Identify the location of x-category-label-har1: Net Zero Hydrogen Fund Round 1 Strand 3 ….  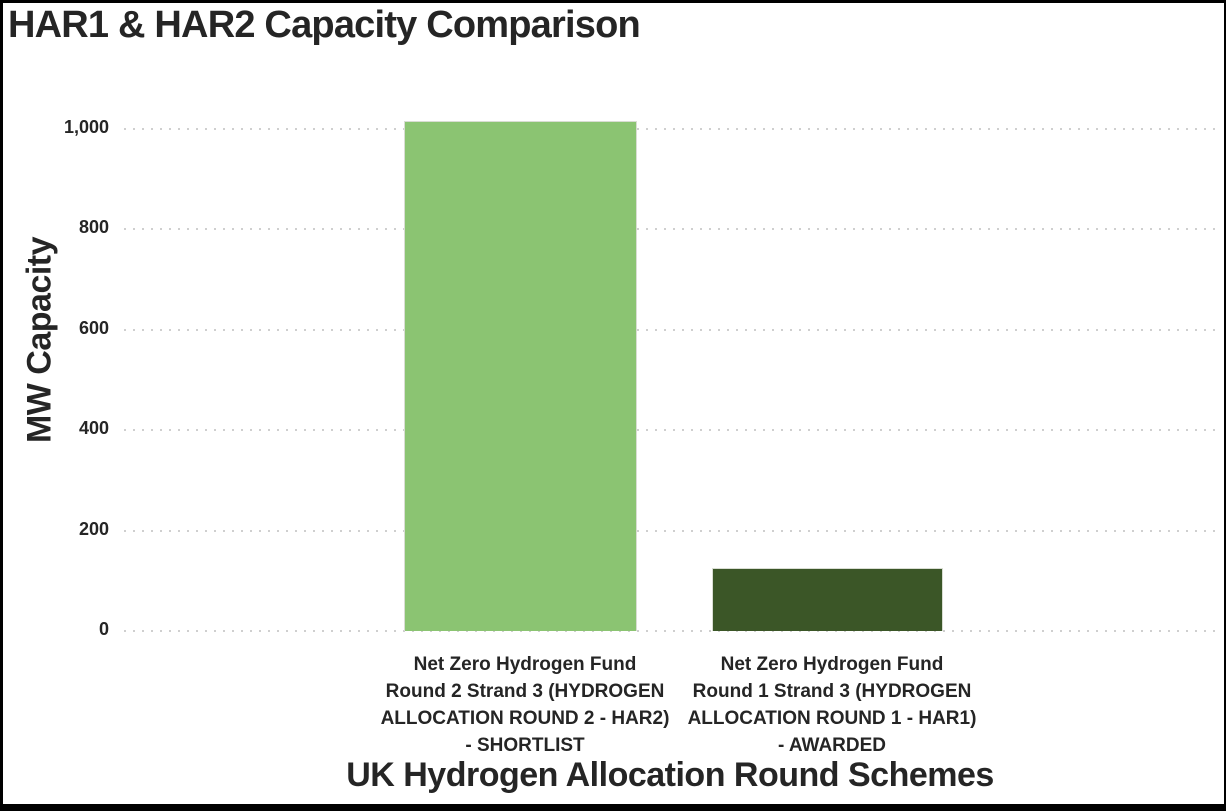
(832, 705).